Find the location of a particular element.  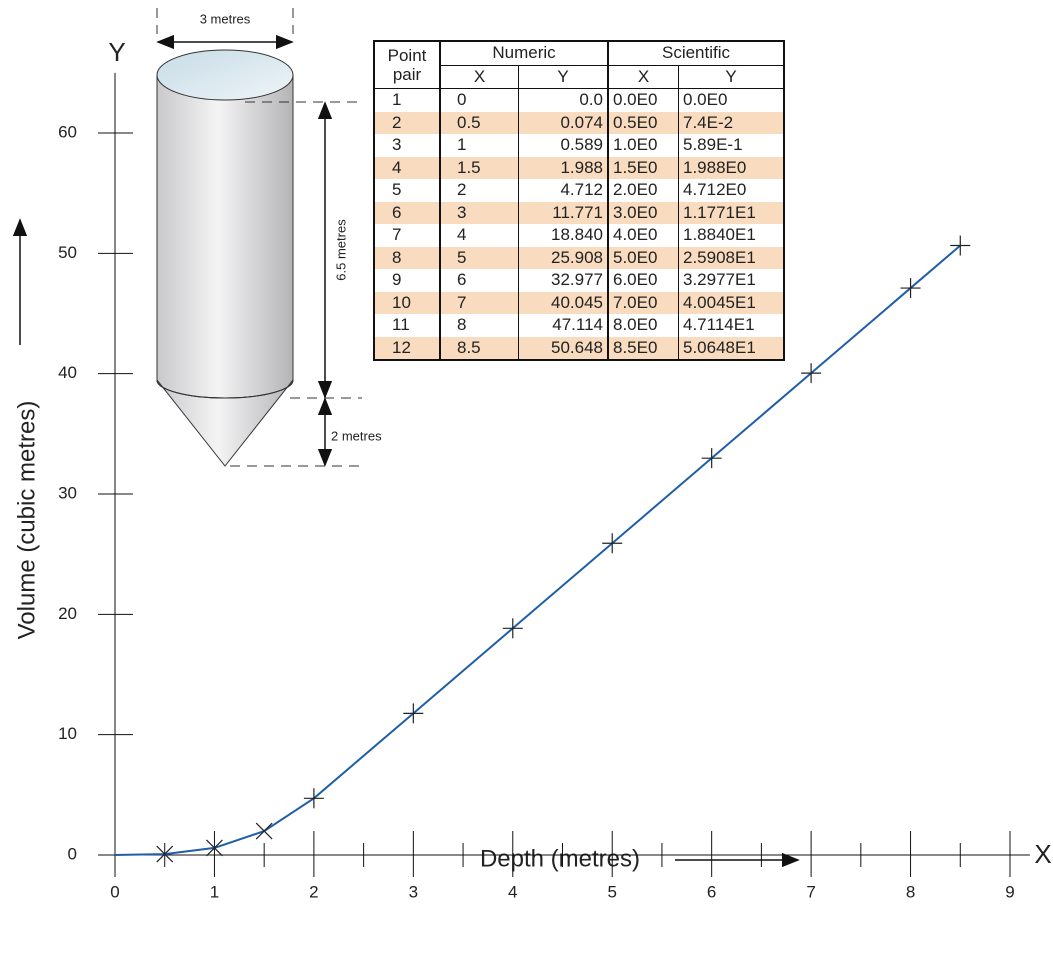

table-cell: 6 is located at coordinates (479, 280).